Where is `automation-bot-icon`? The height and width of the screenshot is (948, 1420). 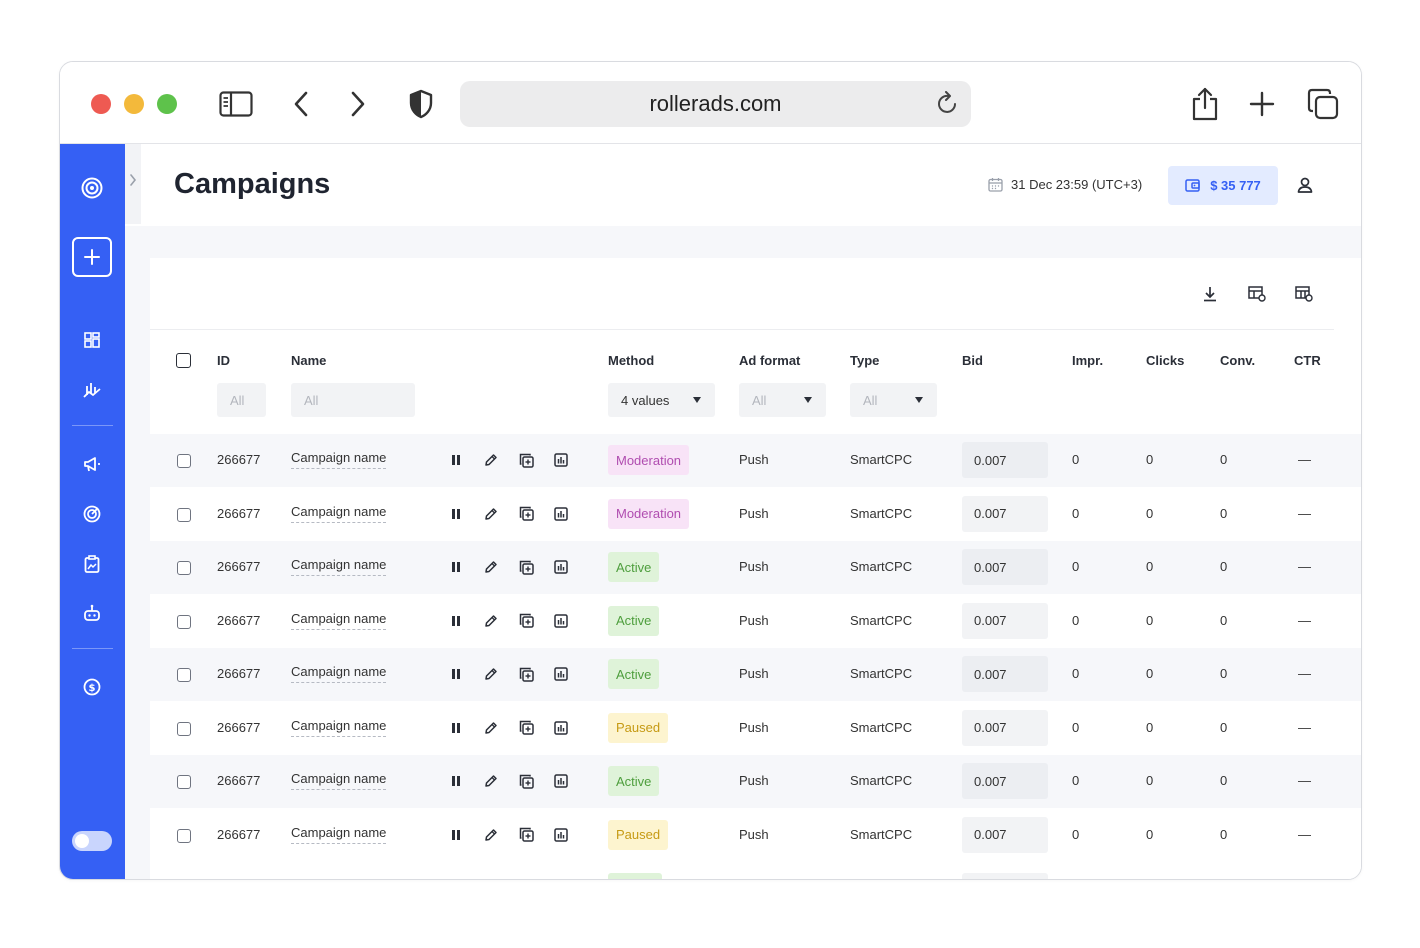
automation-bot-icon is located at coordinates (92, 613).